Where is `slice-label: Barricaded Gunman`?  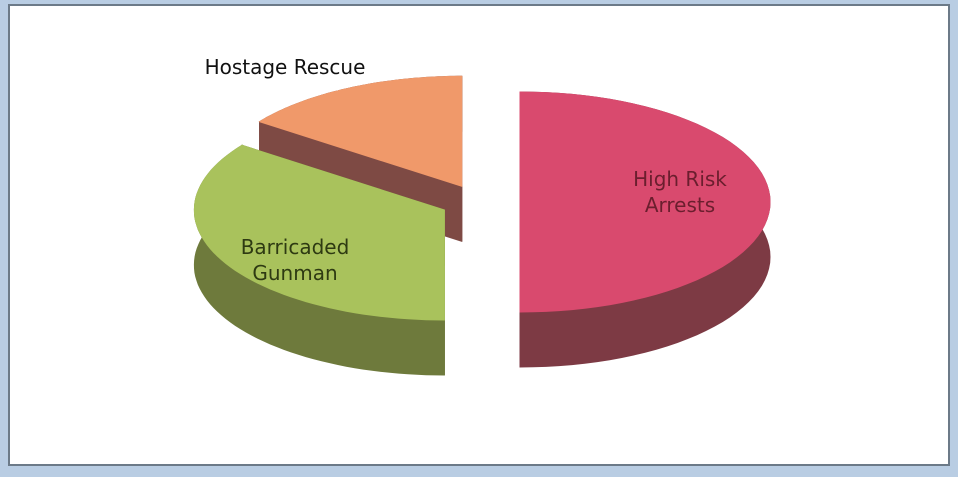 slice-label: Barricaded Gunman is located at coordinates (295, 260).